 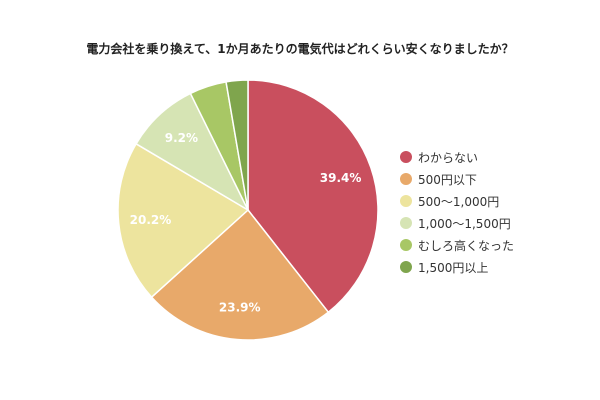 I want to click on legend-item-1: わからない, so click(x=457, y=157).